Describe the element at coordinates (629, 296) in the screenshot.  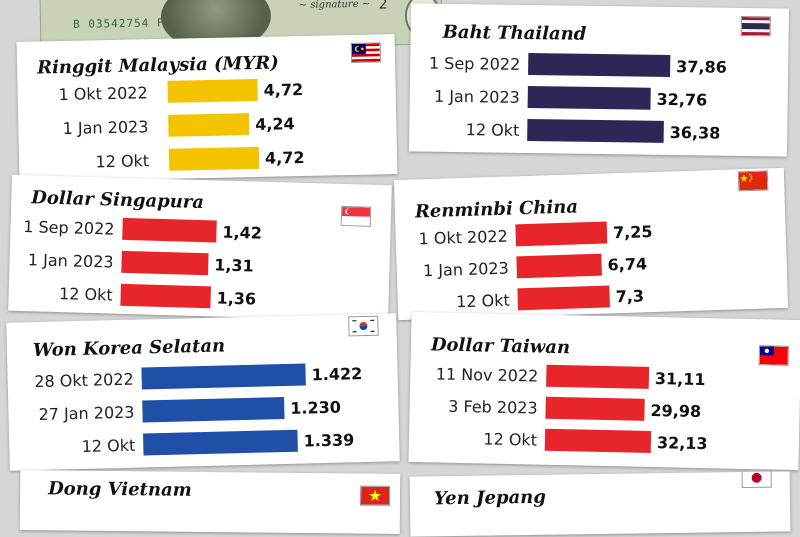
I see `value-label: 7,3` at that location.